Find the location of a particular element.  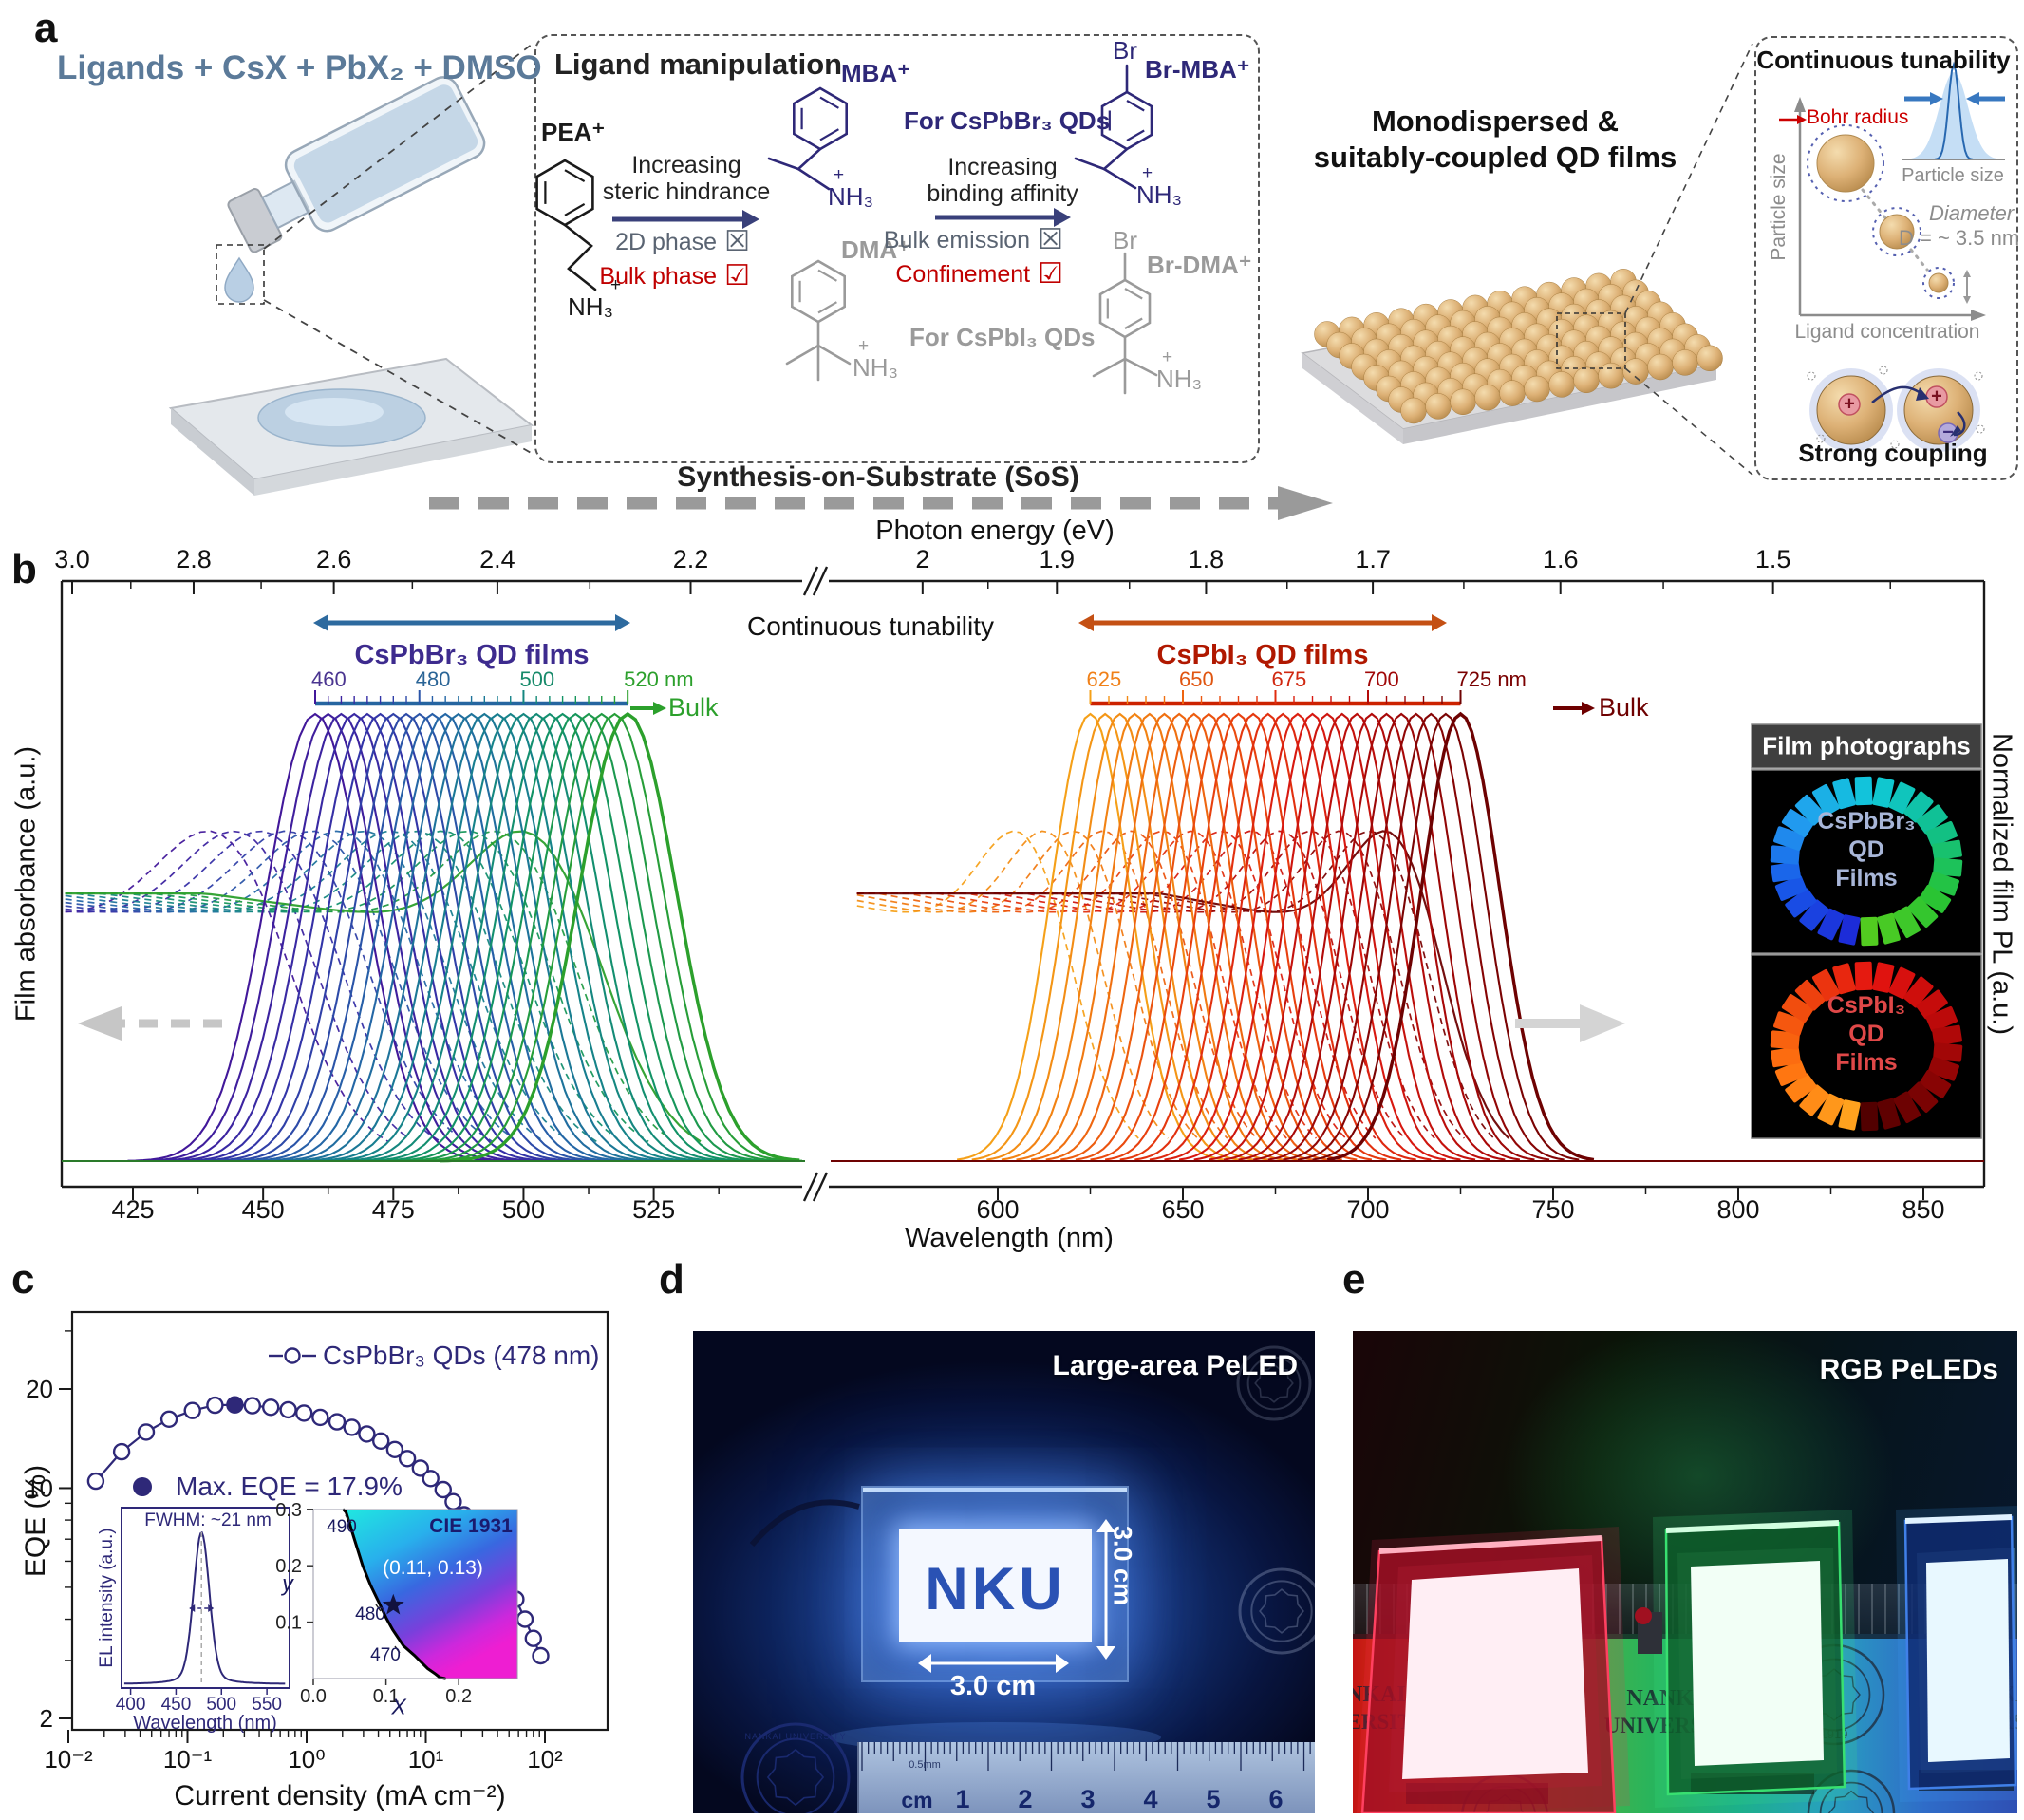

strong-coupling-label: Strong coupling is located at coordinates (1893, 453).